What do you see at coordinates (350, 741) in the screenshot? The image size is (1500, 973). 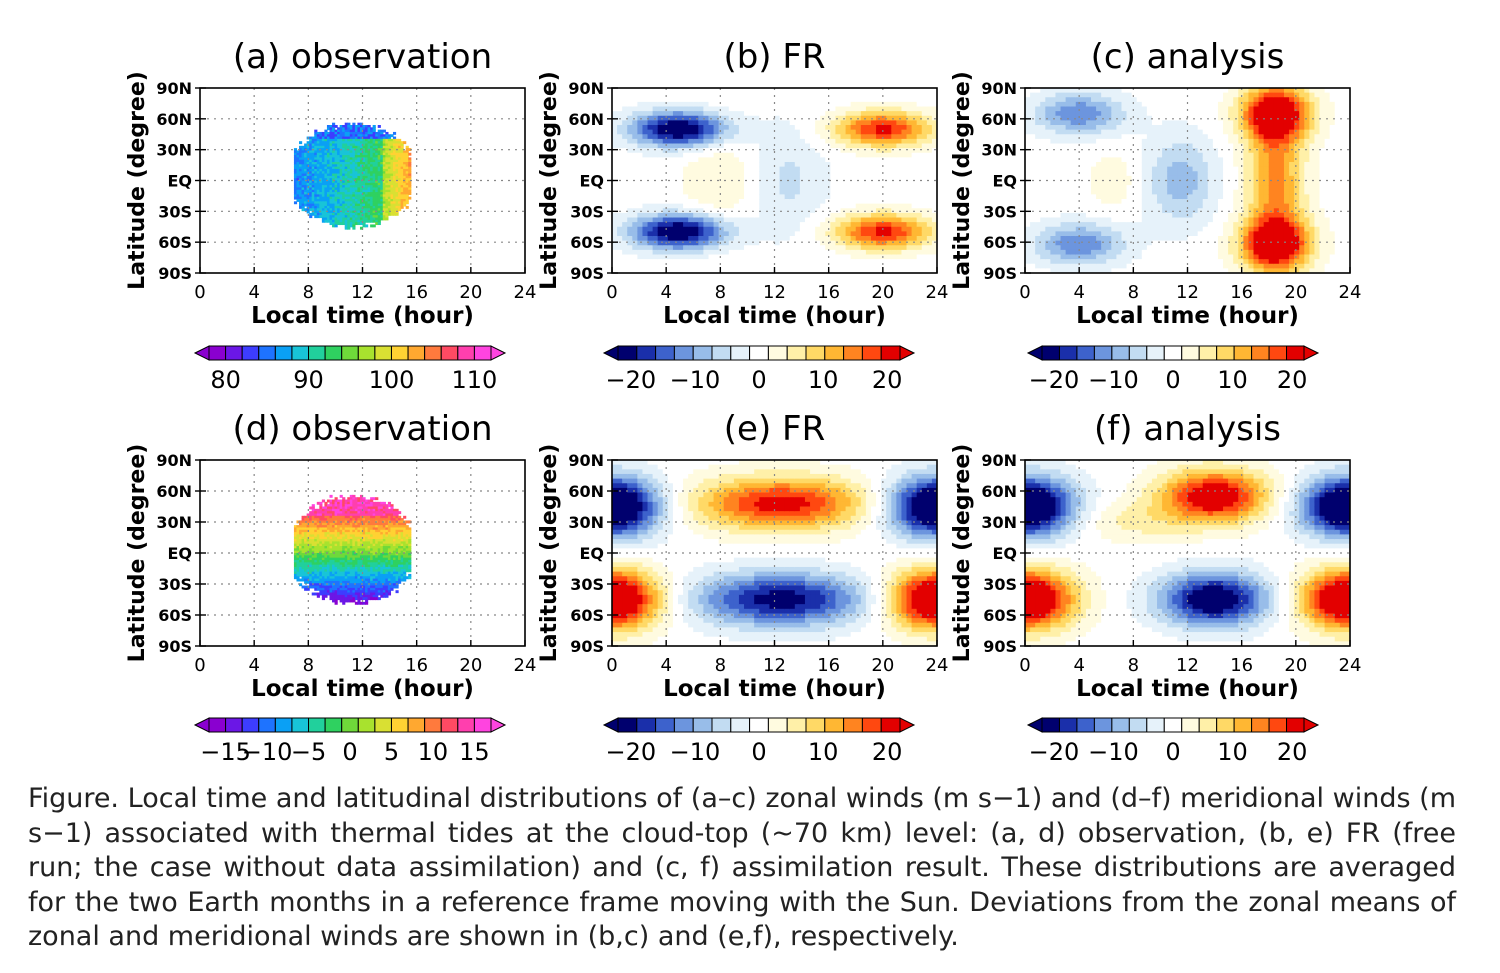 I see `colorbar-d: −15−10−5 0 5 10 15` at bounding box center [350, 741].